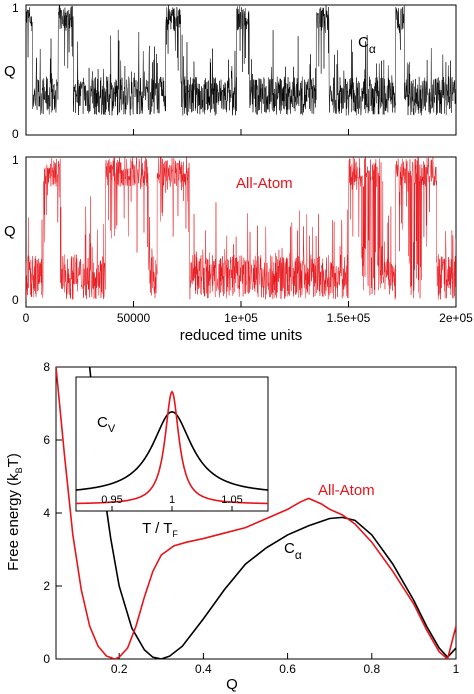 This screenshot has height=694, width=474. I want to click on y-tick-label: 8, so click(46, 367).